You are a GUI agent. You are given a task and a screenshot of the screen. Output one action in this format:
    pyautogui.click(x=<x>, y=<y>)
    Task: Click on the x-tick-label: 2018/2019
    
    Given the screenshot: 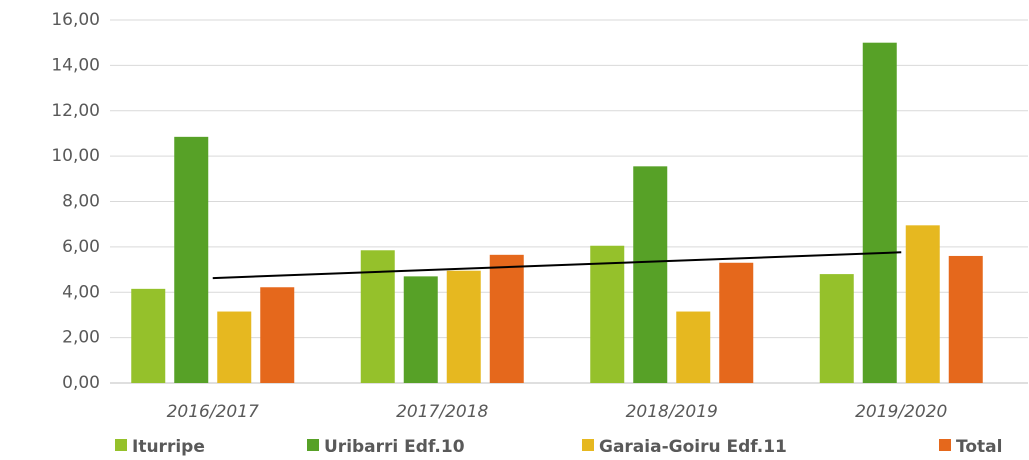 What is the action you would take?
    pyautogui.click(x=672, y=412)
    